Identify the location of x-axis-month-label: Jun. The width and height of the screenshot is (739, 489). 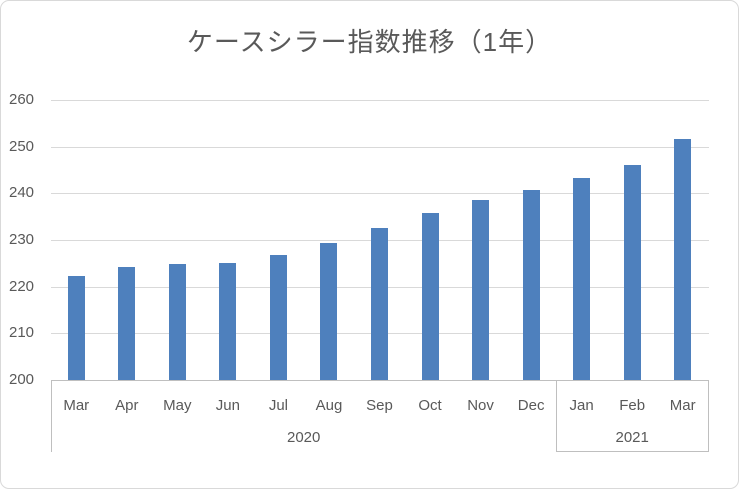
(227, 405).